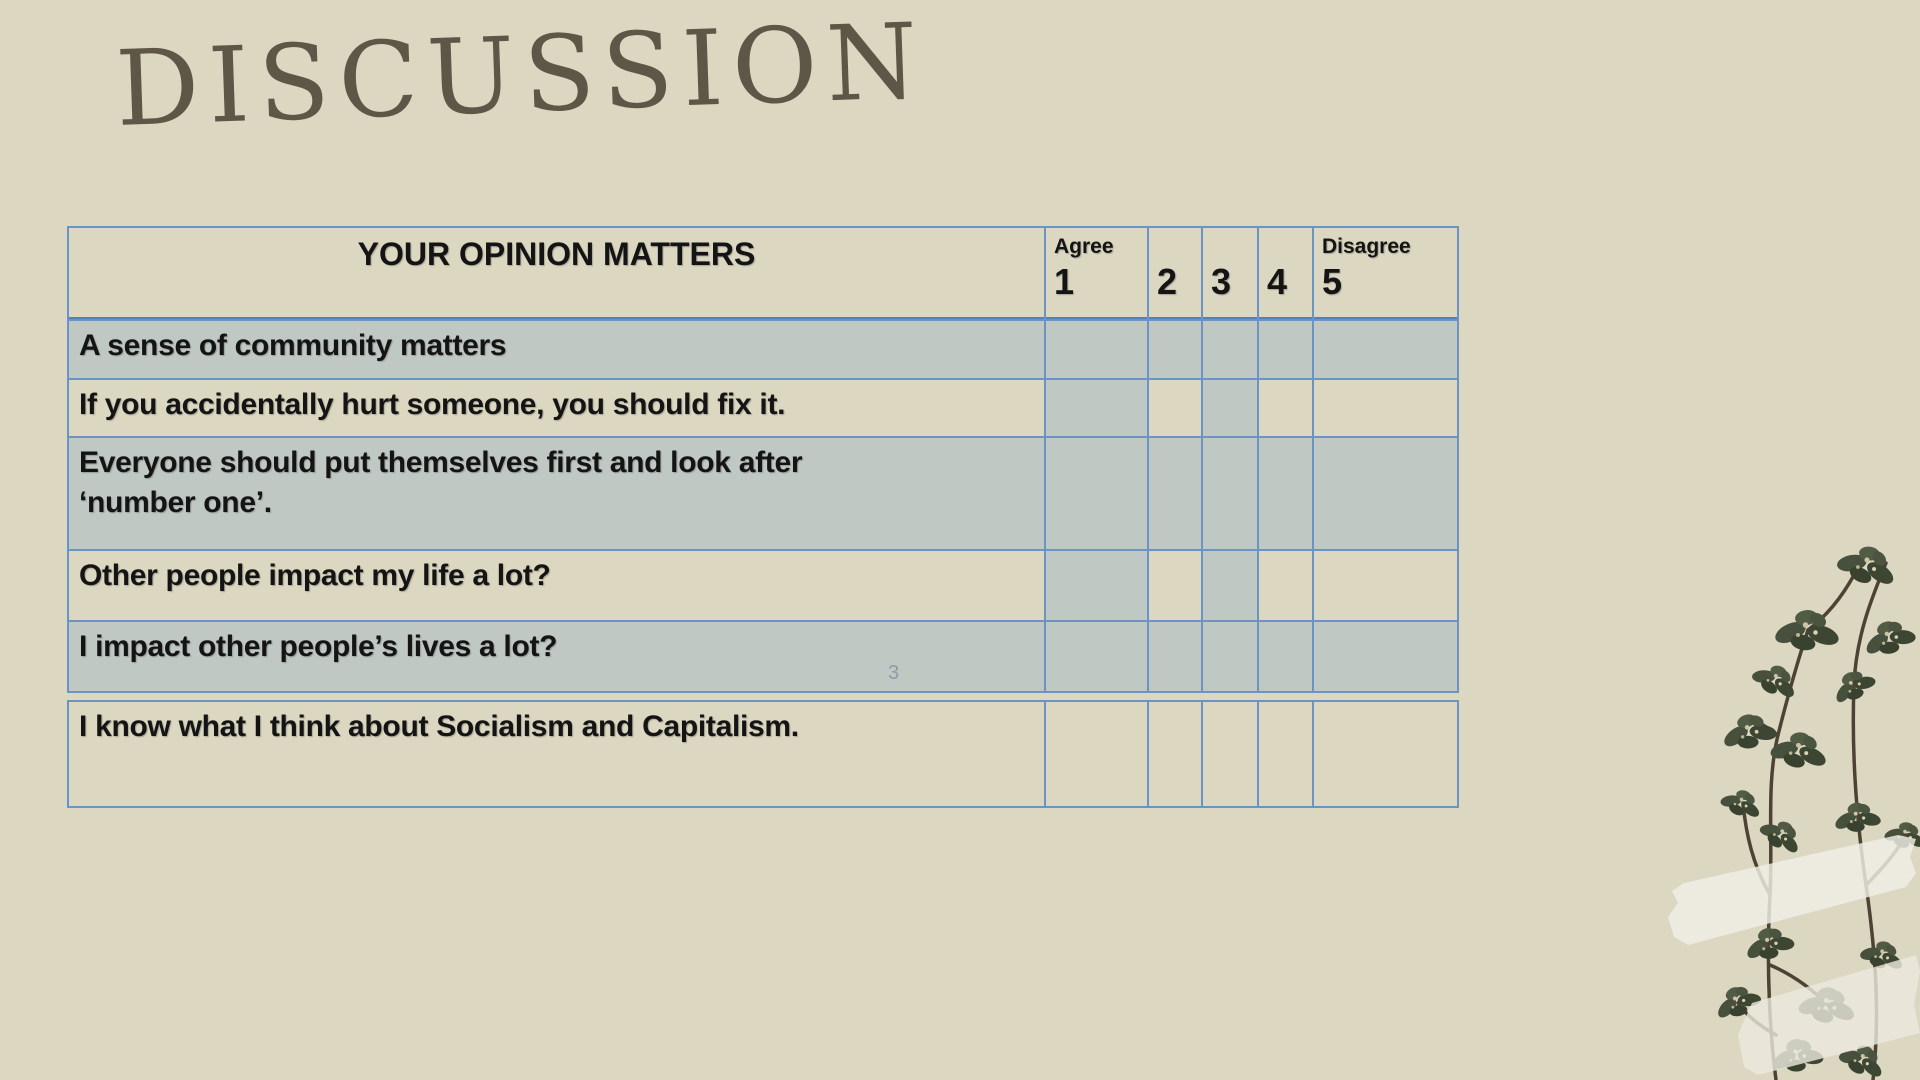 The height and width of the screenshot is (1080, 1920). Describe the element at coordinates (1175, 408) in the screenshot. I see `rating-cell-r2-c2` at that location.